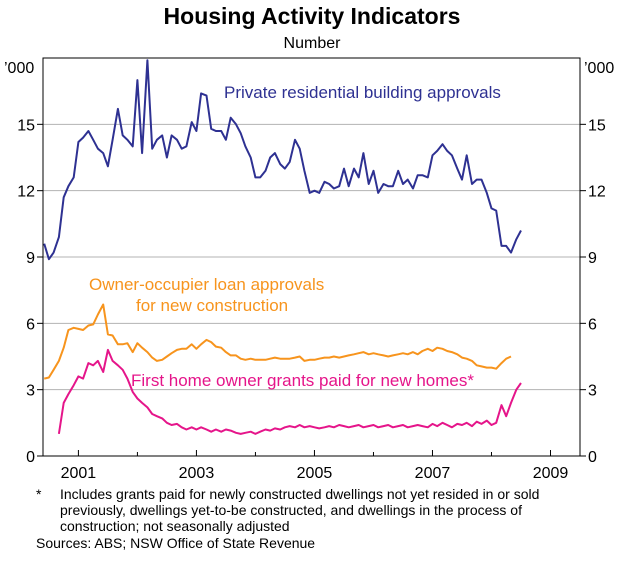 Image resolution: width=624 pixels, height=561 pixels. What do you see at coordinates (26, 125) in the screenshot?
I see `y-tick-label-left-15: 15` at bounding box center [26, 125].